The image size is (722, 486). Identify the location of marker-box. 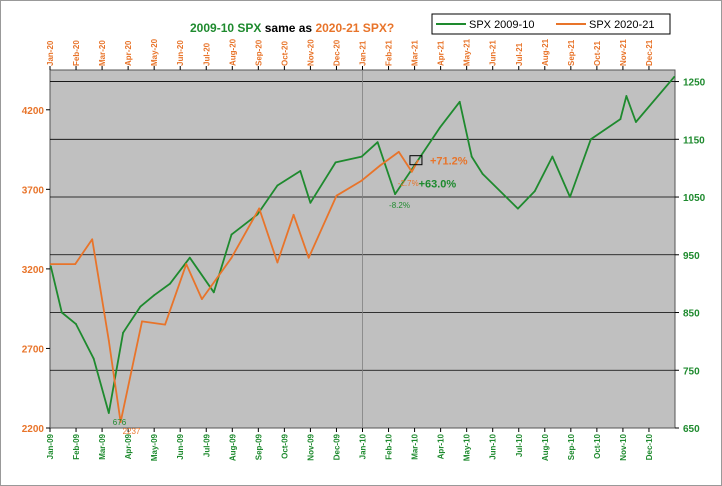
(416, 160).